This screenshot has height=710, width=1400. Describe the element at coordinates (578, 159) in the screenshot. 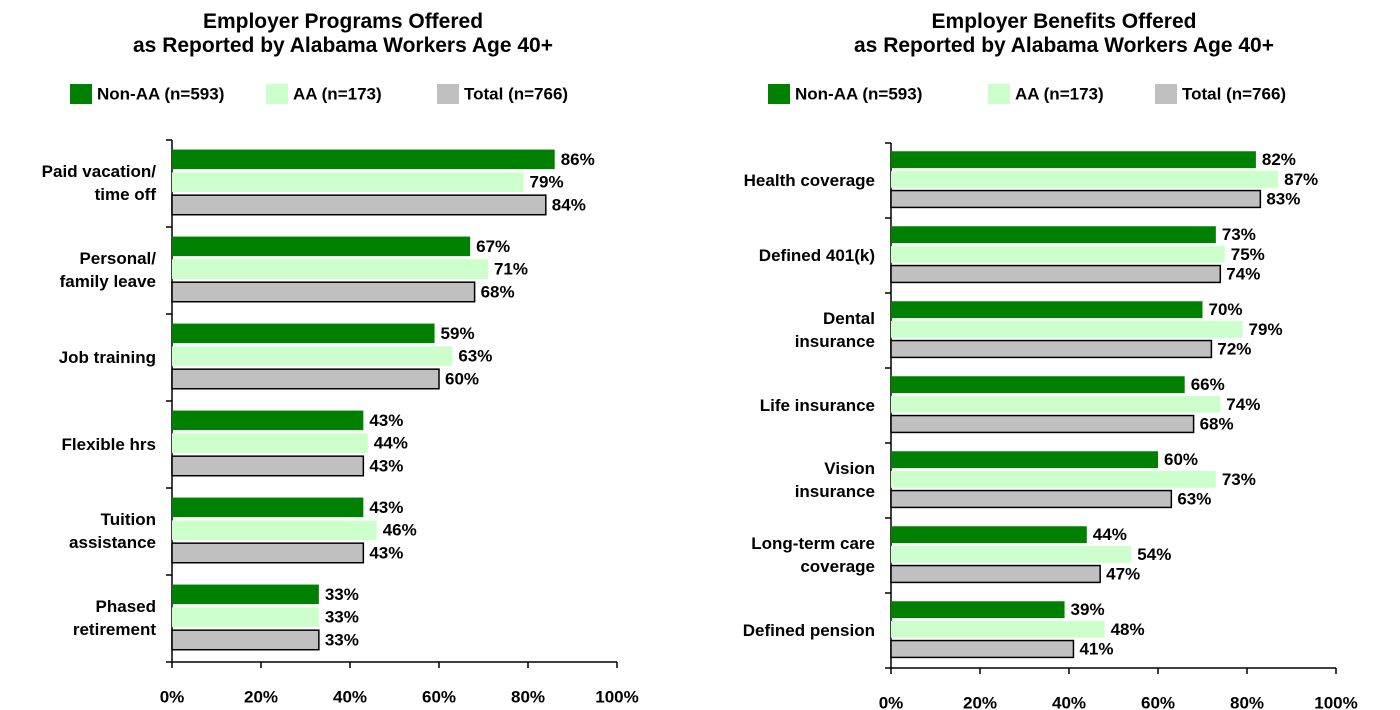

I see `value-label: 86%` at that location.